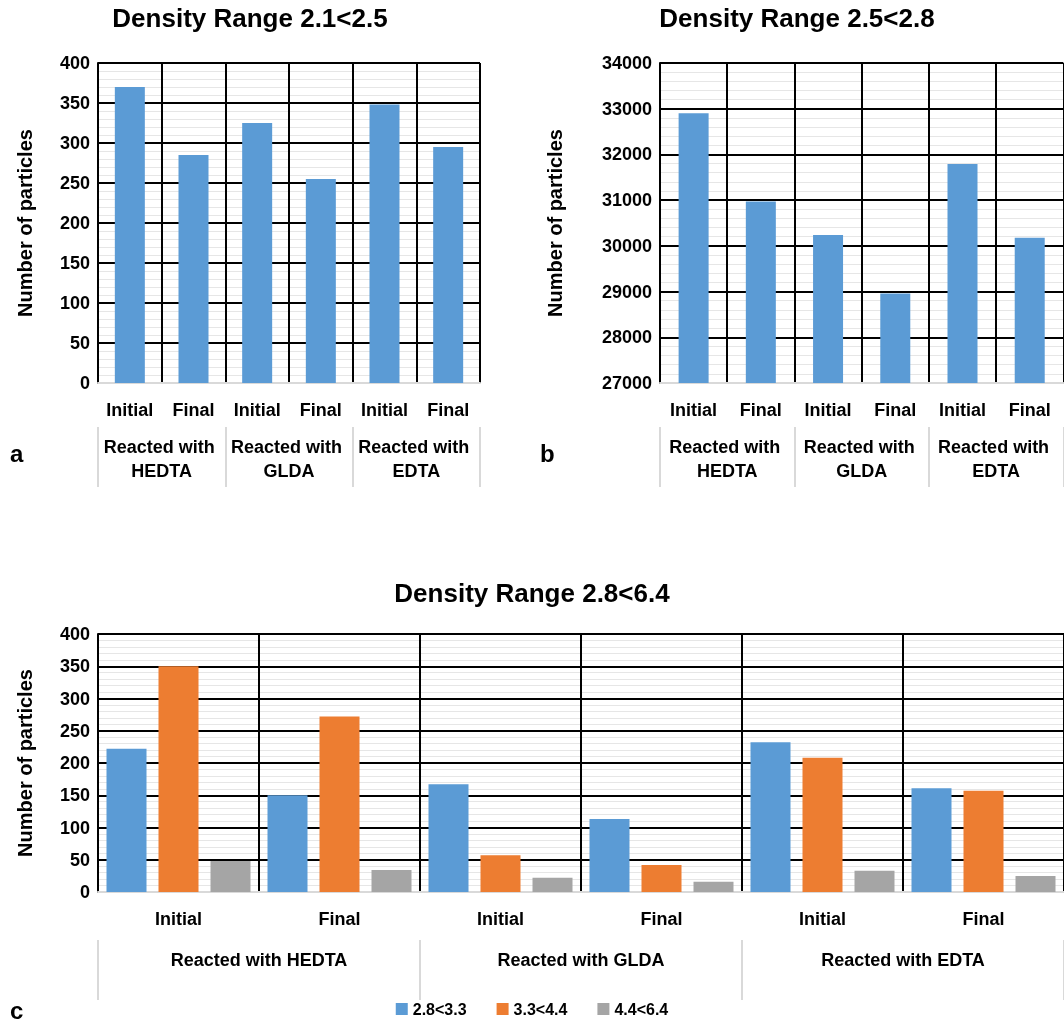 The height and width of the screenshot is (1022, 1064). Describe the element at coordinates (626, 337) in the screenshot. I see `y-tick-label: 28000` at that location.